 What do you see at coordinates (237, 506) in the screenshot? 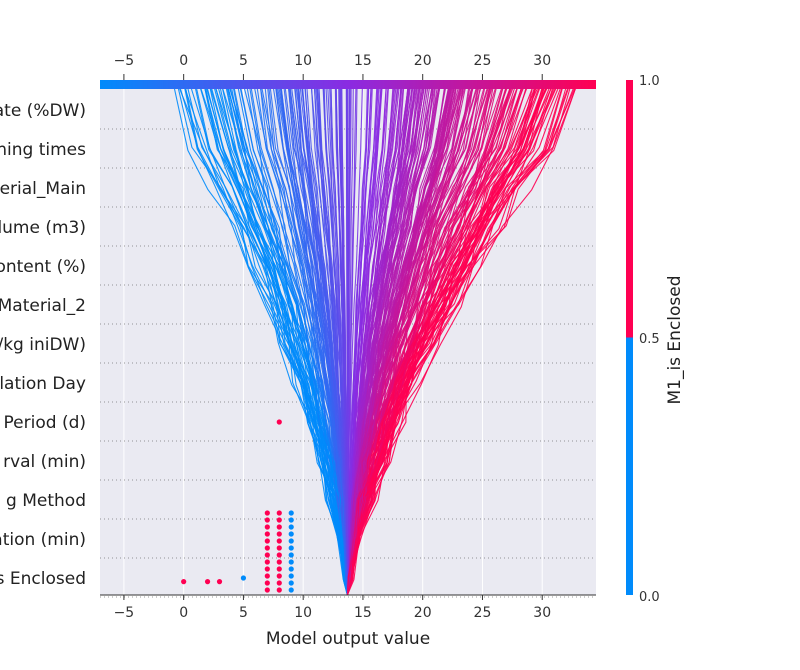
I see `scatter-points` at bounding box center [237, 506].